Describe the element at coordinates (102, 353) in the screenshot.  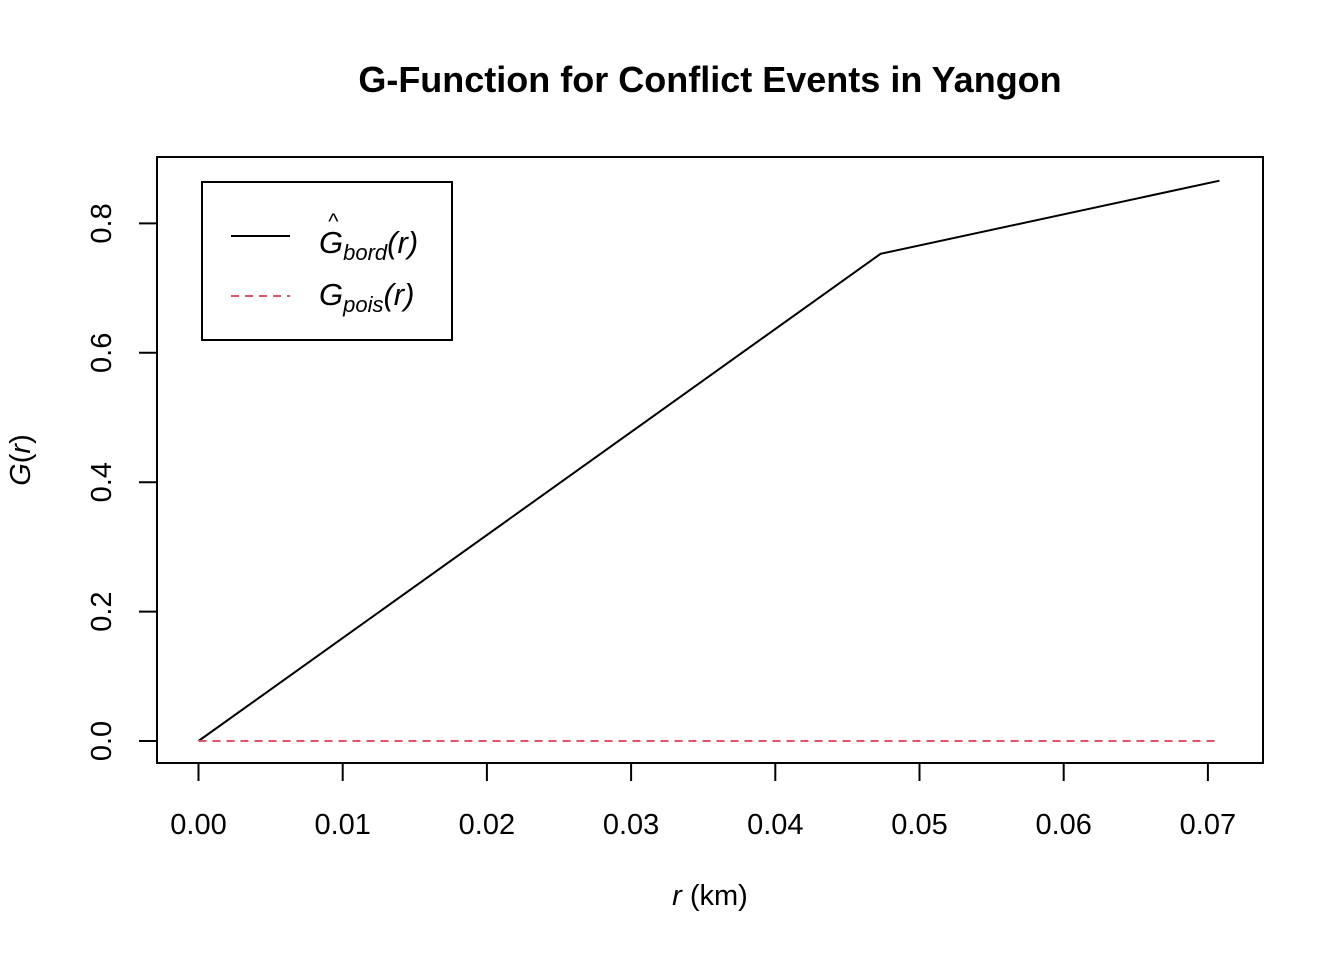
I see `y-tick-label: 0.6` at that location.